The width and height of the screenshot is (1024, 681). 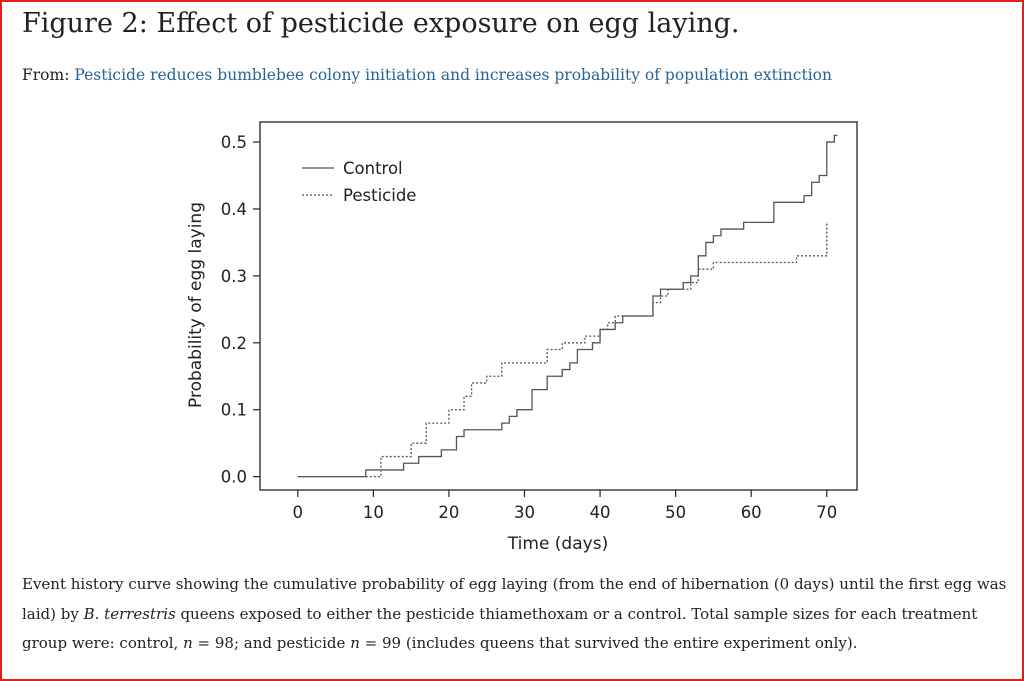 I want to click on y-tick-label: 0.1, so click(x=234, y=410).